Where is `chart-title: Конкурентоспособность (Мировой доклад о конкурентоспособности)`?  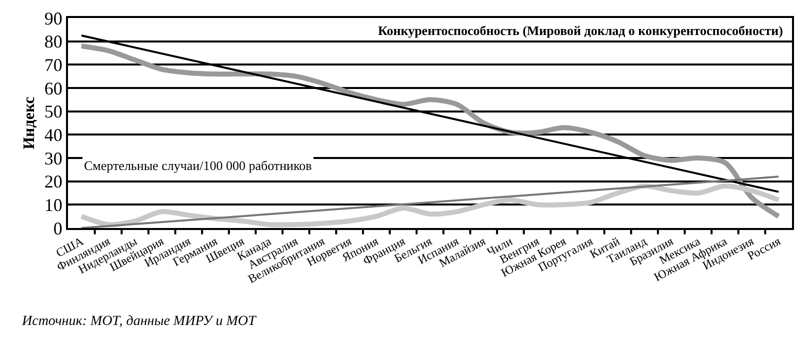
chart-title: Конкурентоспособность (Мировой доклад о конкурентоспособности) is located at coordinates (580, 30).